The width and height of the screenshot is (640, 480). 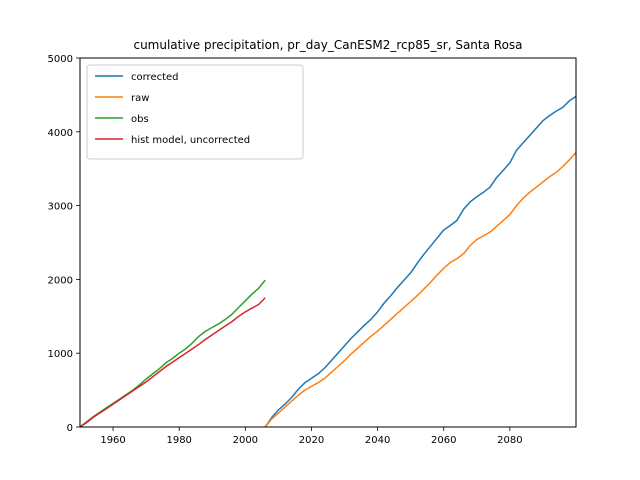 I want to click on legend-label-1: raw, so click(x=140, y=98).